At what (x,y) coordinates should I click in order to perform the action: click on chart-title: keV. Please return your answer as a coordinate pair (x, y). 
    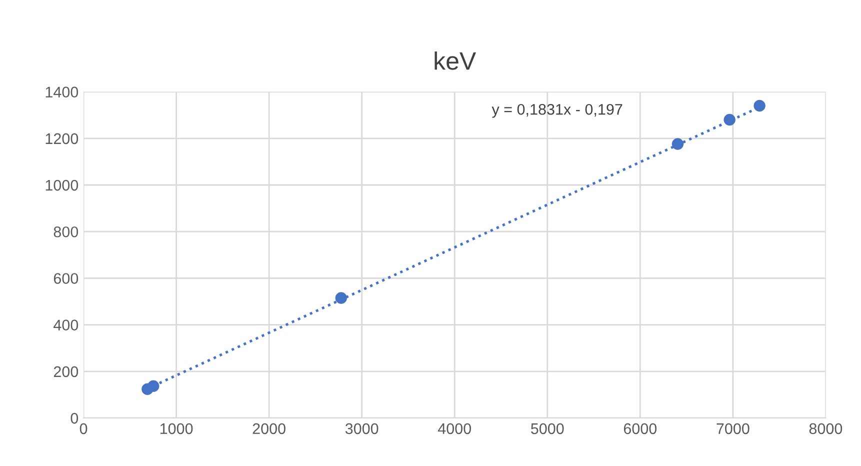
    Looking at the image, I should click on (455, 60).